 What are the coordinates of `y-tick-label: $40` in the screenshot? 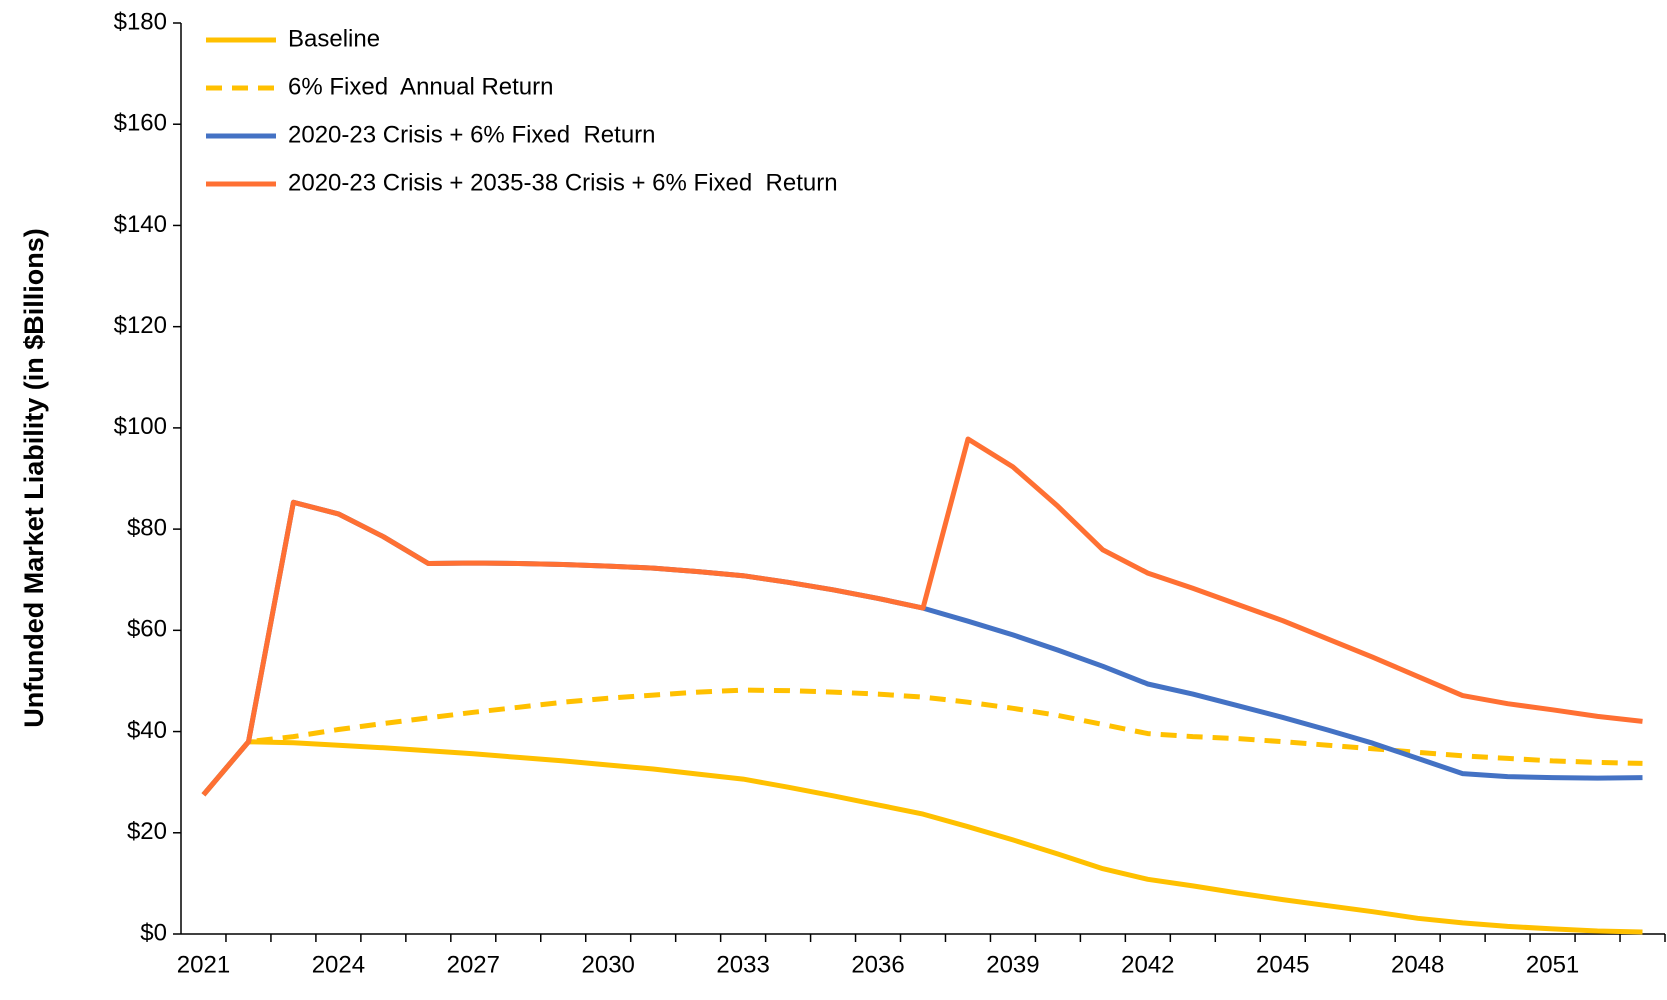 It's located at (147, 730).